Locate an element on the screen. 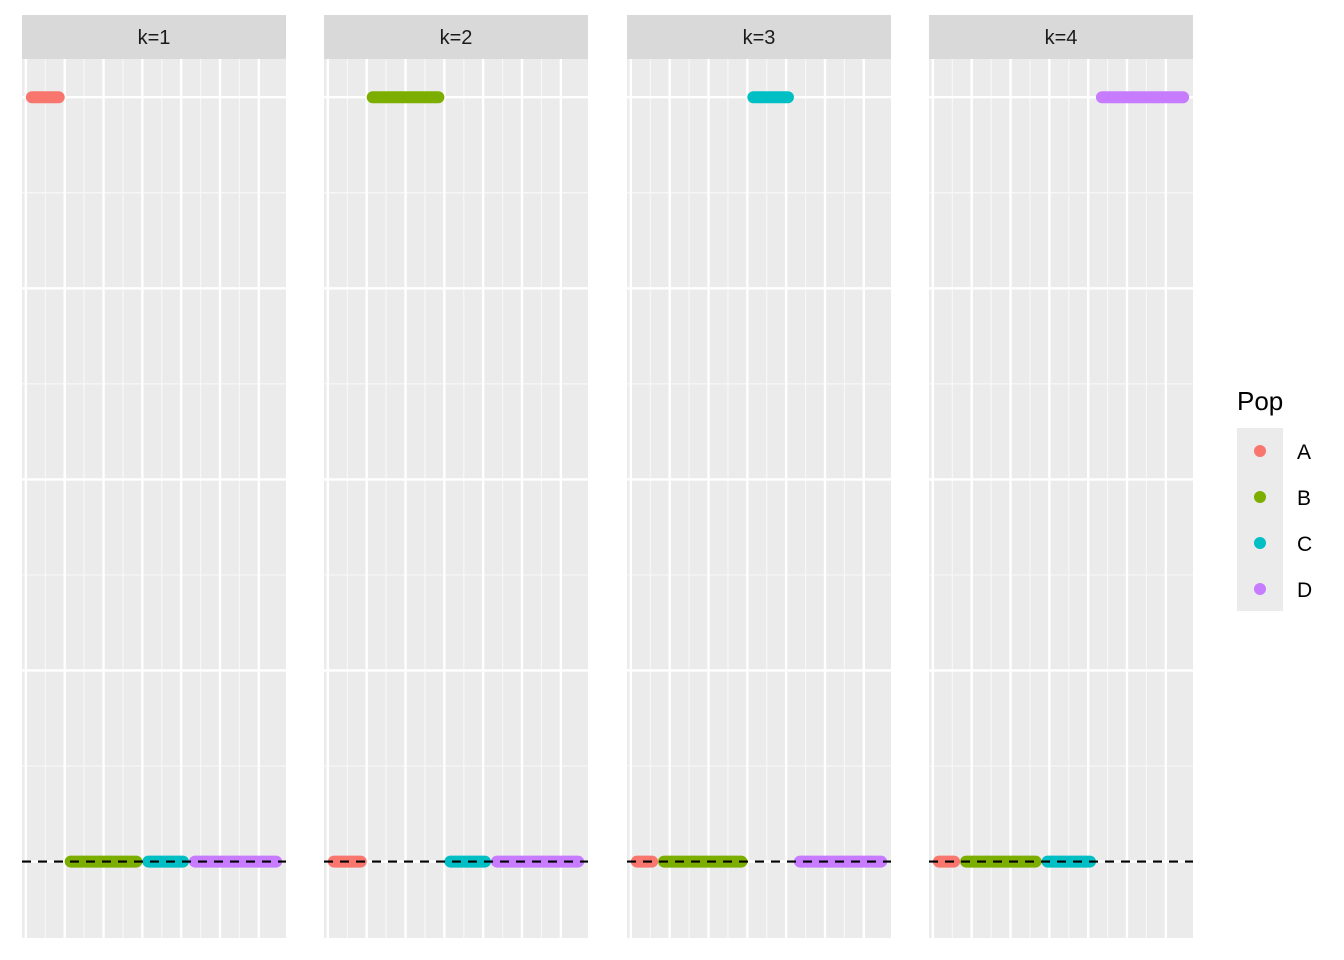 Image resolution: width=1344 pixels, height=960 pixels. facet-strip-label: k=2 is located at coordinates (456, 38).